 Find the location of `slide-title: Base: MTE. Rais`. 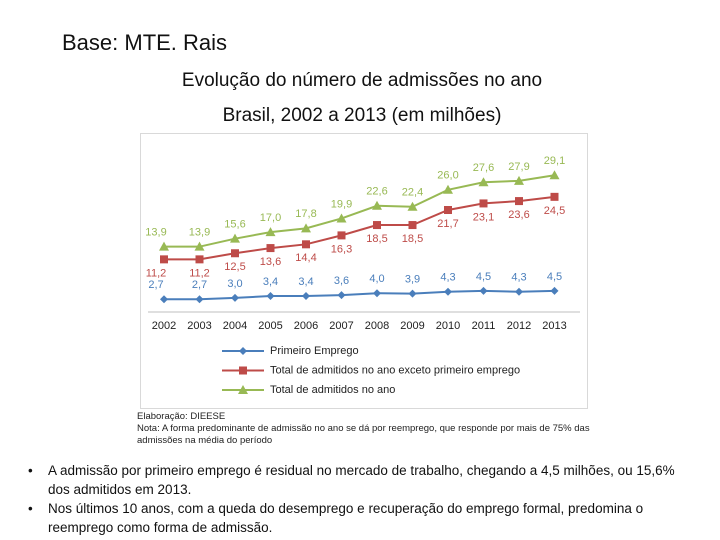

slide-title: Base: MTE. Rais is located at coordinates (145, 42).